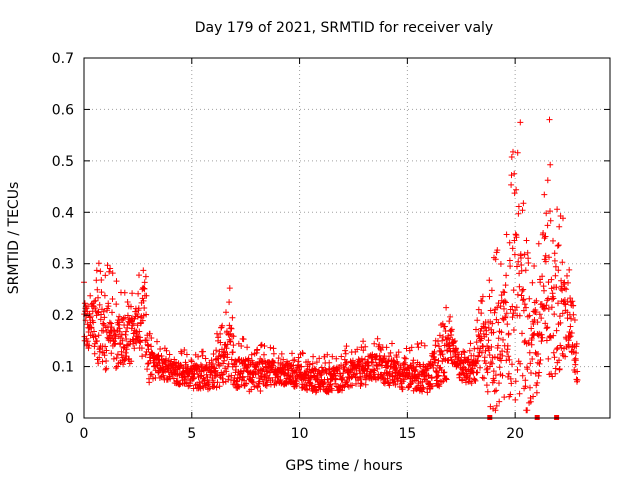 The image size is (640, 480). What do you see at coordinates (63, 162) in the screenshot?
I see `y-tick-label: 0.5` at bounding box center [63, 162].